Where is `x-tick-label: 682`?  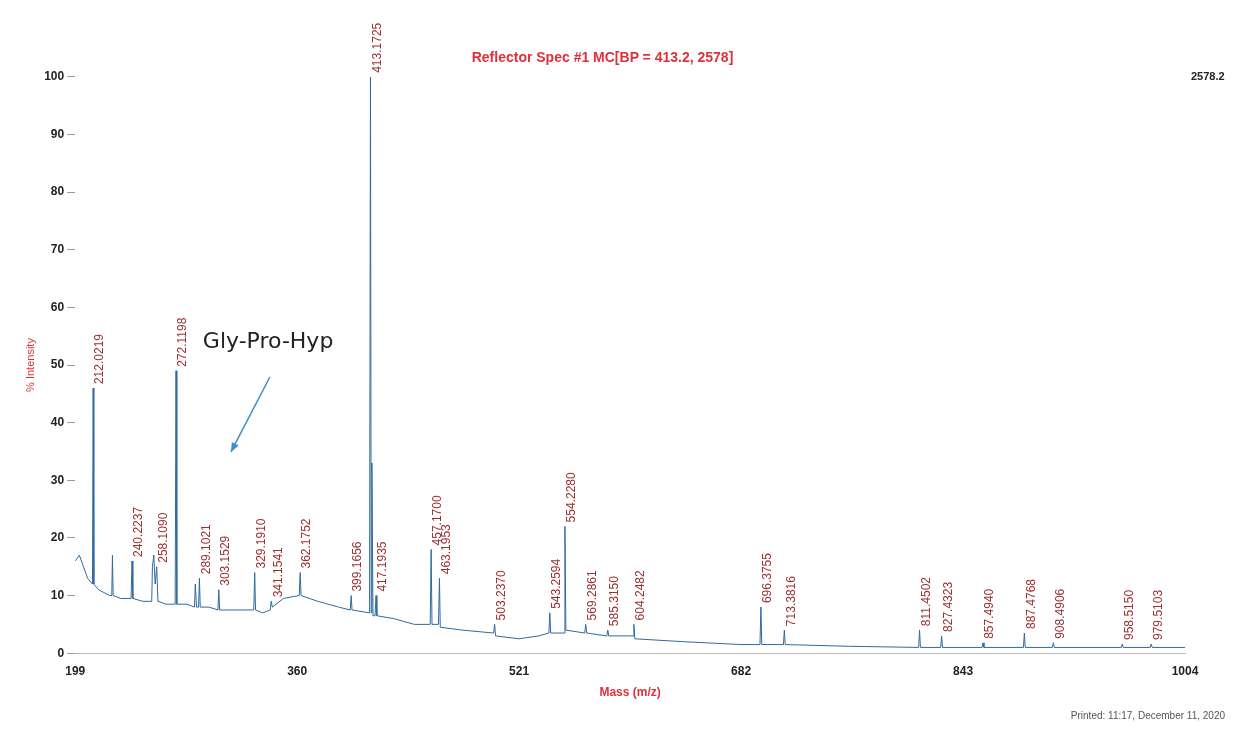
x-tick-label: 682 is located at coordinates (741, 670).